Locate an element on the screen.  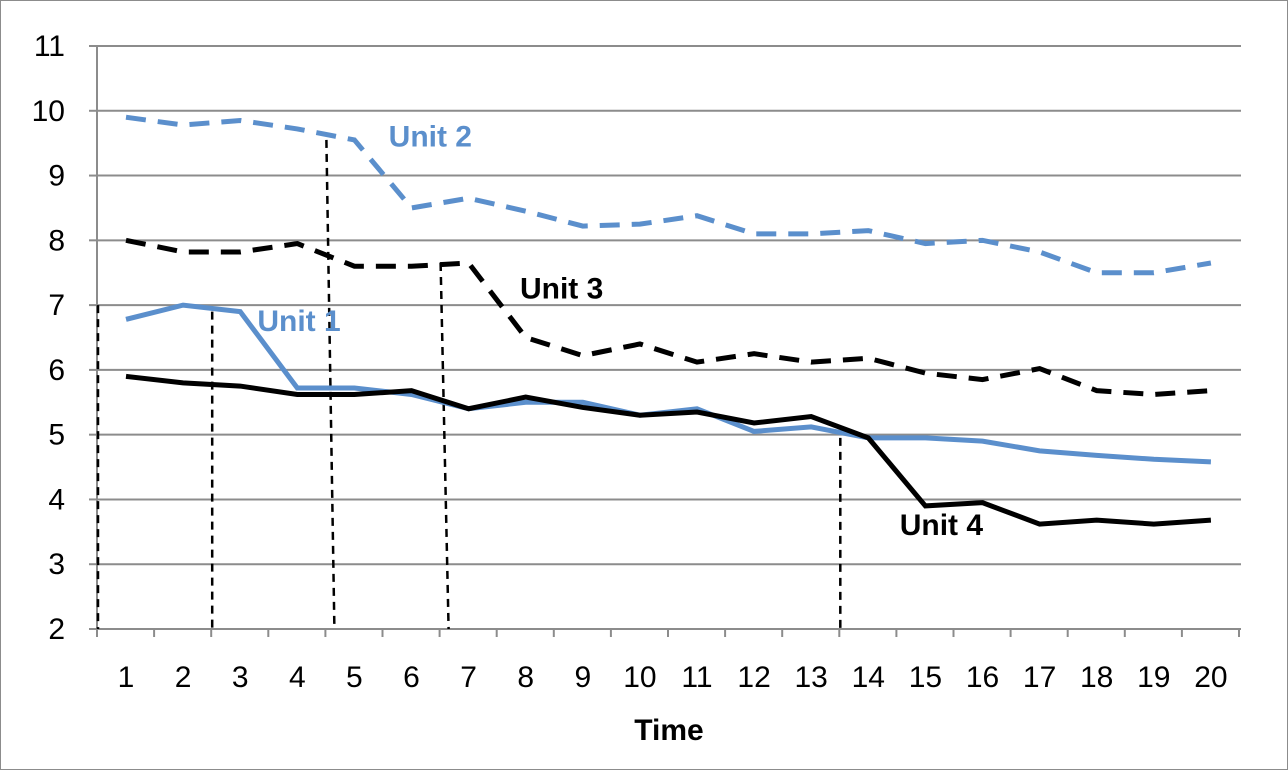
x-tick-label: 11 is located at coordinates (696, 677).